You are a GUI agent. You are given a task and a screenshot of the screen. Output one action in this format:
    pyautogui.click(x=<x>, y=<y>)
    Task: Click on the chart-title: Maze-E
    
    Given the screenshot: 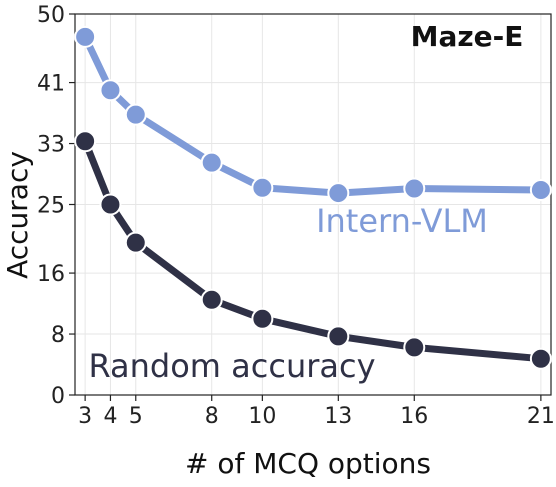 What is the action you would take?
    pyautogui.click(x=467, y=36)
    